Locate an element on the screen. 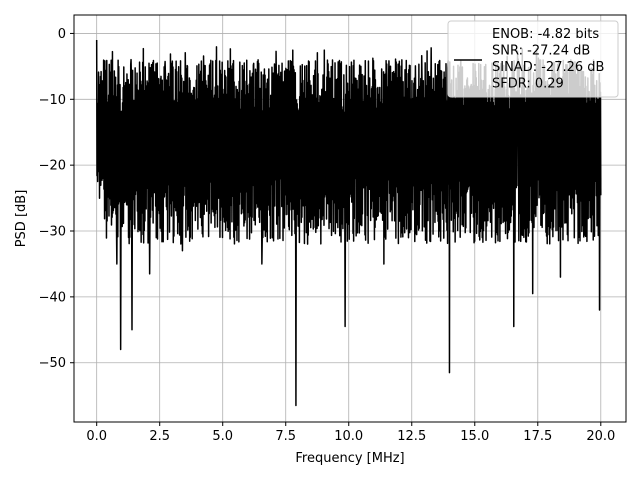  legend-box is located at coordinates (533, 59).